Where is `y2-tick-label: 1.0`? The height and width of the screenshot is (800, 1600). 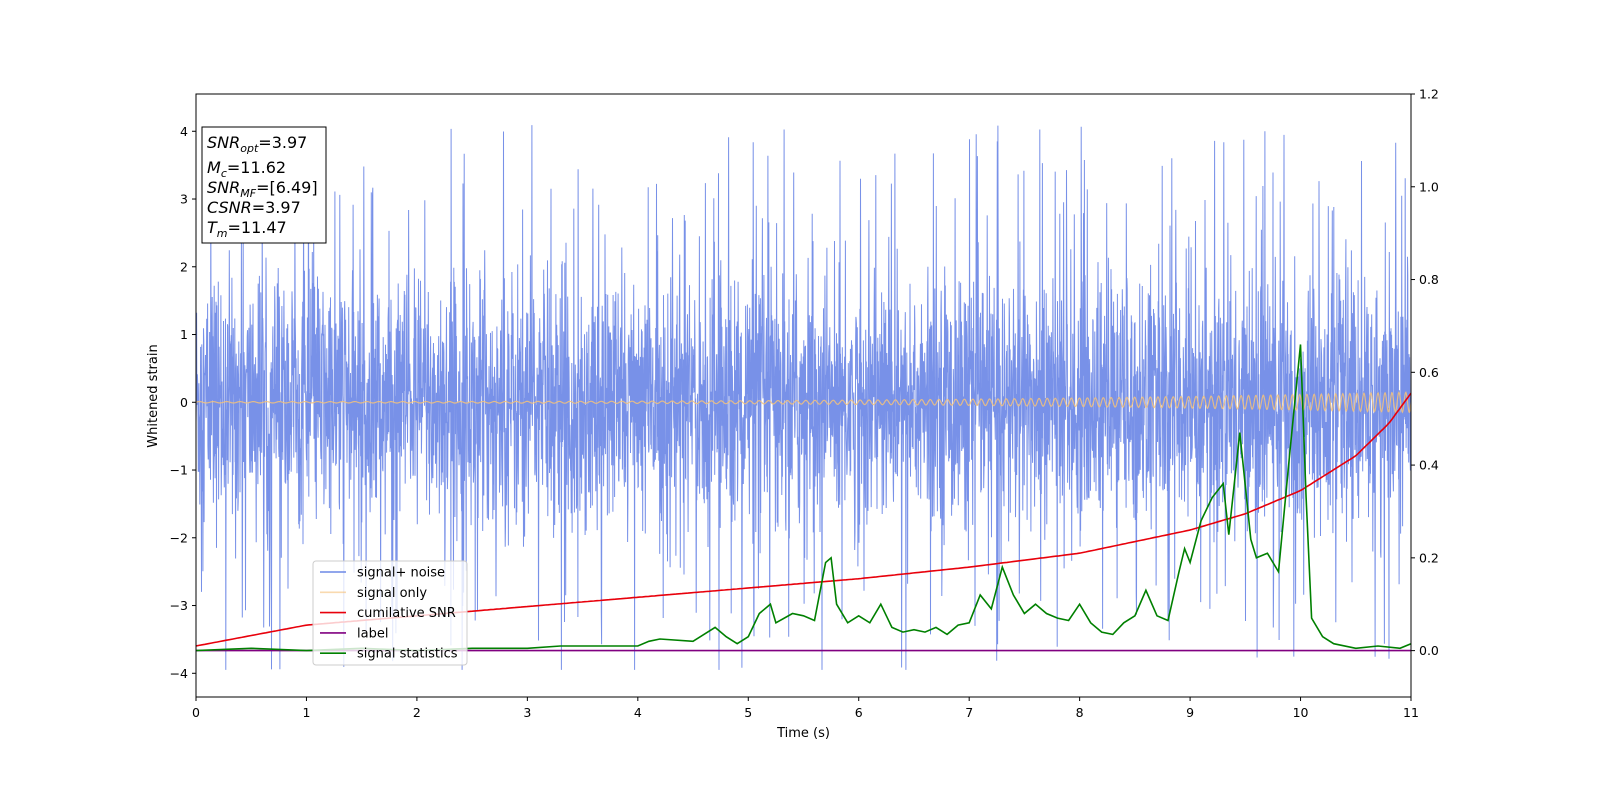 y2-tick-label: 1.0 is located at coordinates (1429, 186).